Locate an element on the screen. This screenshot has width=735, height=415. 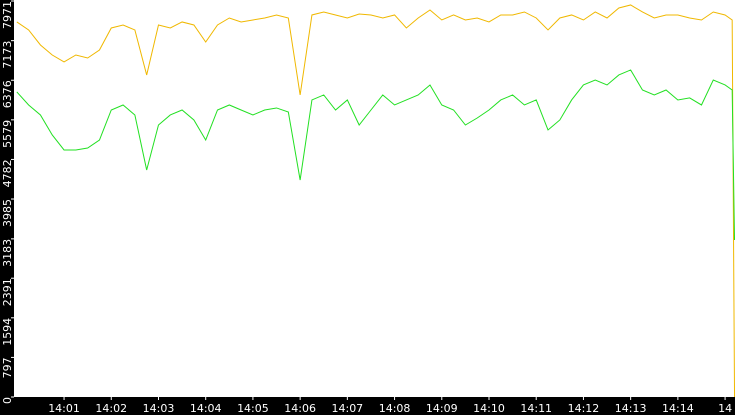
x-tick-label: 14:07 is located at coordinates (347, 408).